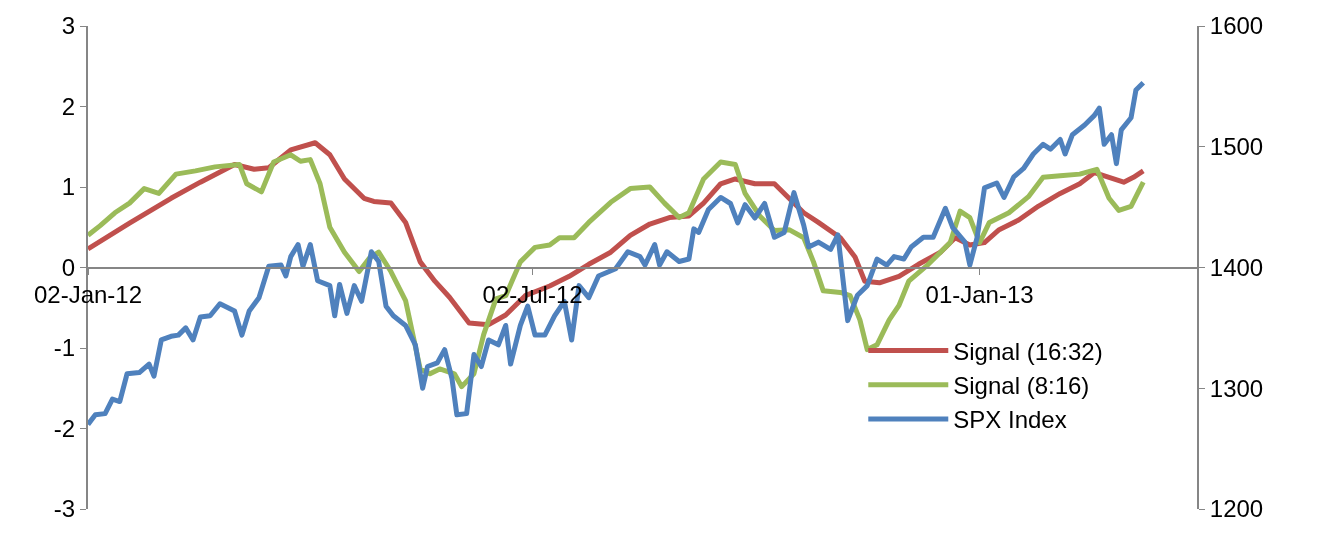  What do you see at coordinates (64, 348) in the screenshot?
I see `y-tick-label: -1` at bounding box center [64, 348].